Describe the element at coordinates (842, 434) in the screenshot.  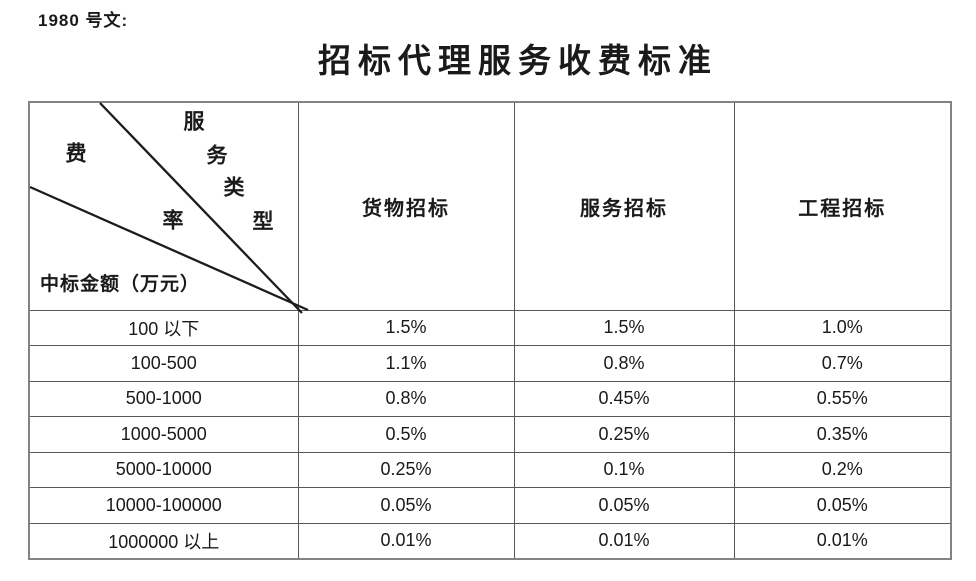
I see `rate-cell: 0.35%` at that location.